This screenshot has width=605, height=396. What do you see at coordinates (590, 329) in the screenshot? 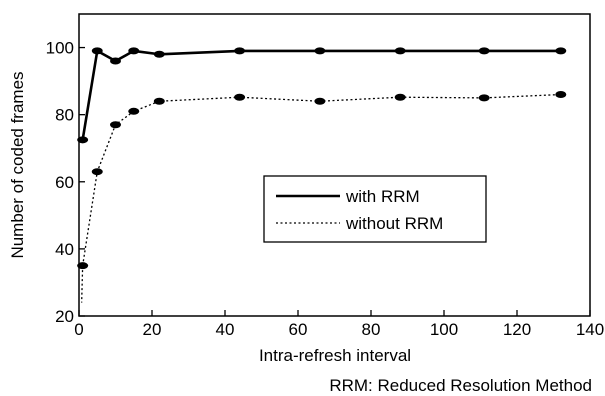
I see `x-tick-label-140: 140` at bounding box center [590, 329].